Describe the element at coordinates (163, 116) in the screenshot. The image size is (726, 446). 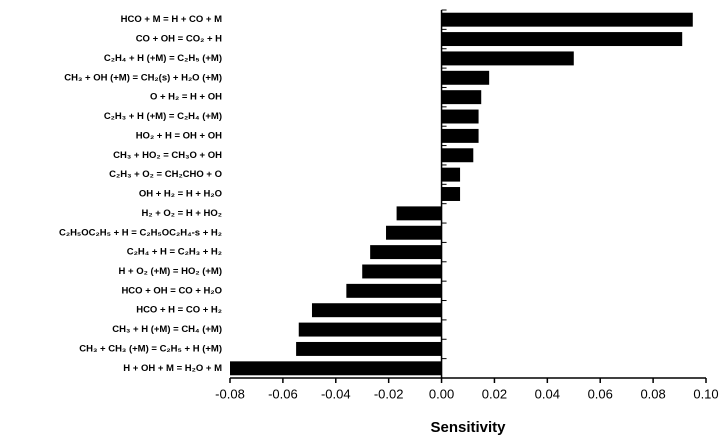
I see `y-tick-label: C₂H₃ + H (+M) = C₂H₄ (+M)` at that location.